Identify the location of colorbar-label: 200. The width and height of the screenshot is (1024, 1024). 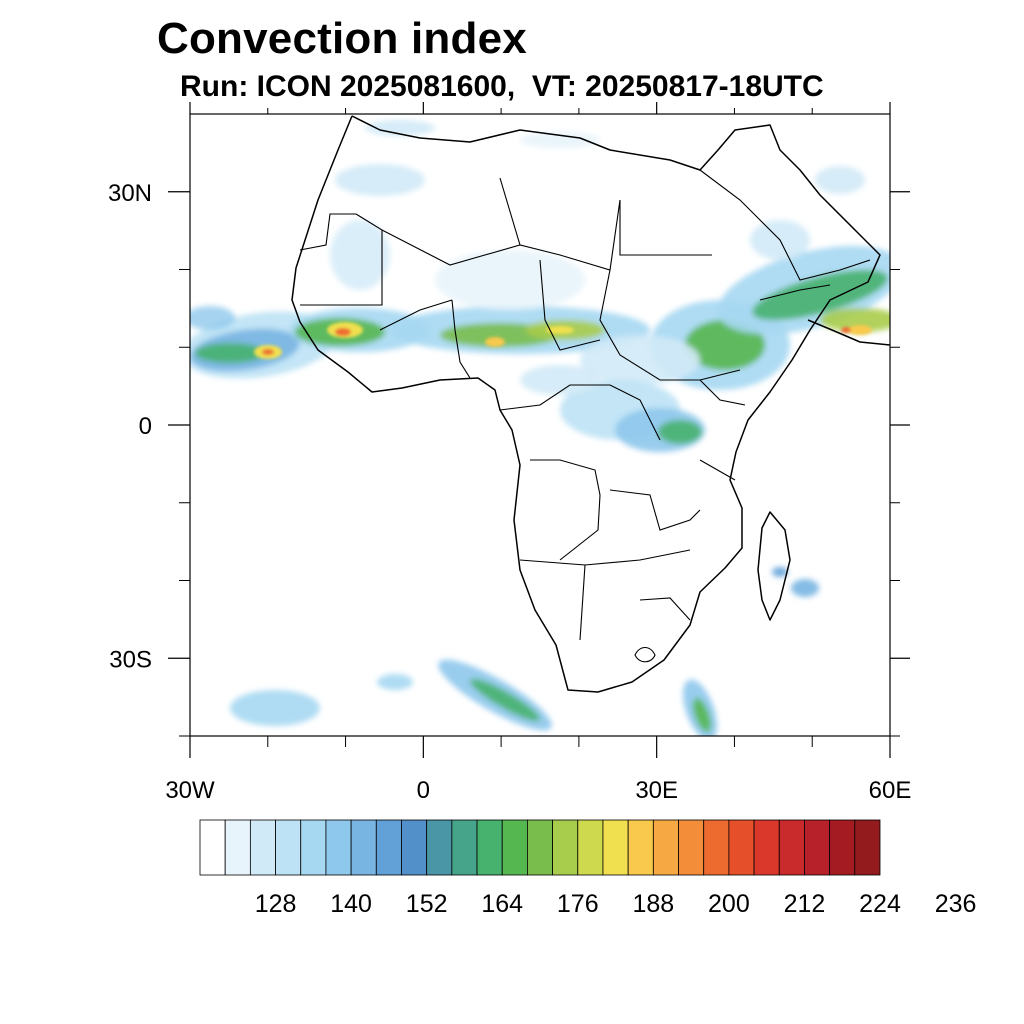
(729, 904).